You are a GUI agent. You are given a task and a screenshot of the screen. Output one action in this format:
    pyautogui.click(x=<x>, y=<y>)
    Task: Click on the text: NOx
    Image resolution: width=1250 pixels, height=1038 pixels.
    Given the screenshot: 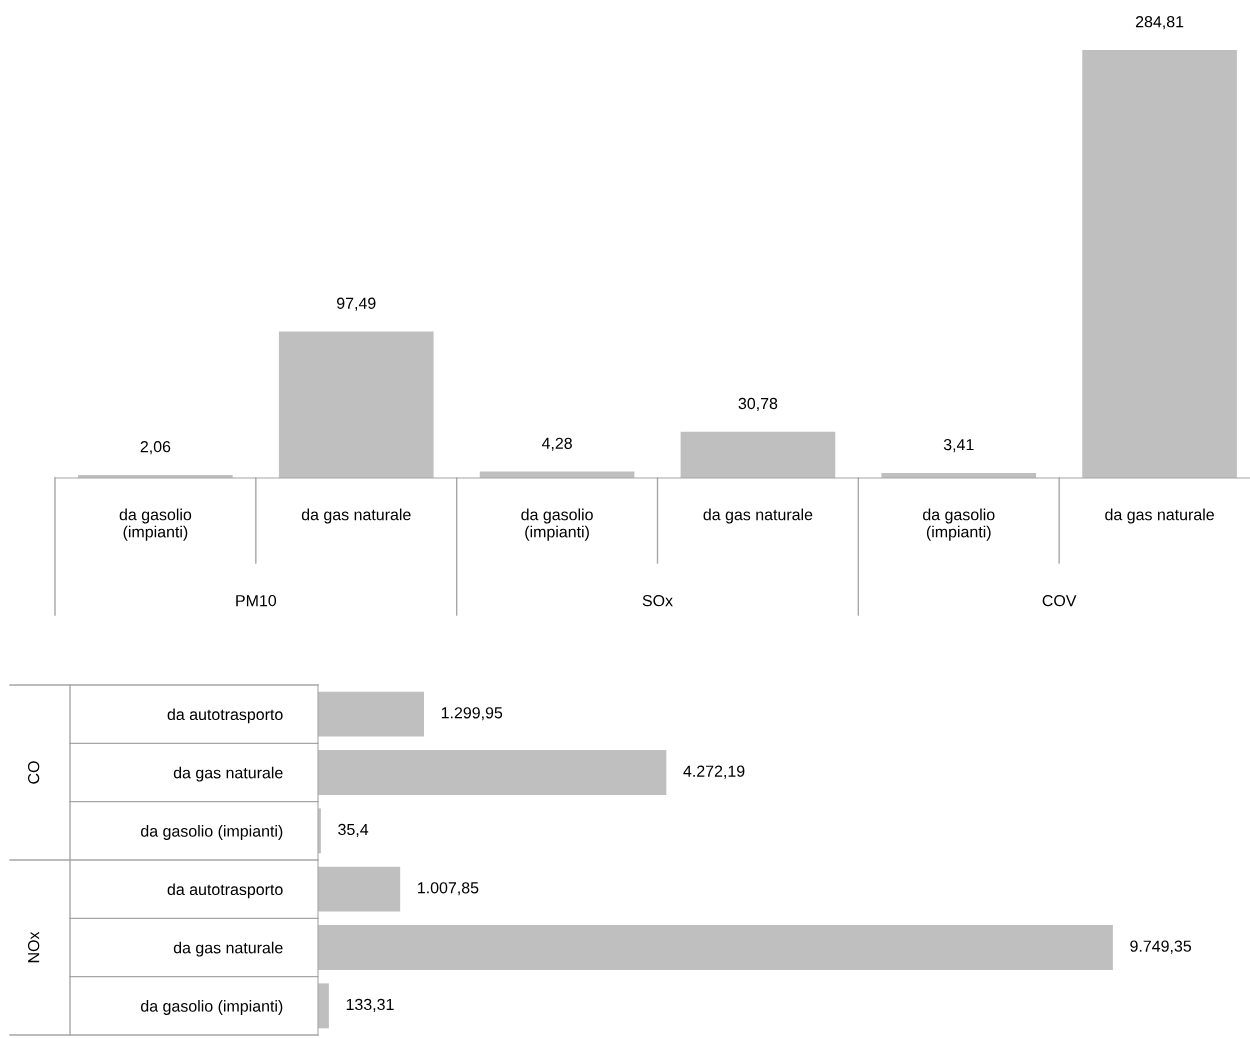 What is the action you would take?
    pyautogui.click(x=33, y=947)
    